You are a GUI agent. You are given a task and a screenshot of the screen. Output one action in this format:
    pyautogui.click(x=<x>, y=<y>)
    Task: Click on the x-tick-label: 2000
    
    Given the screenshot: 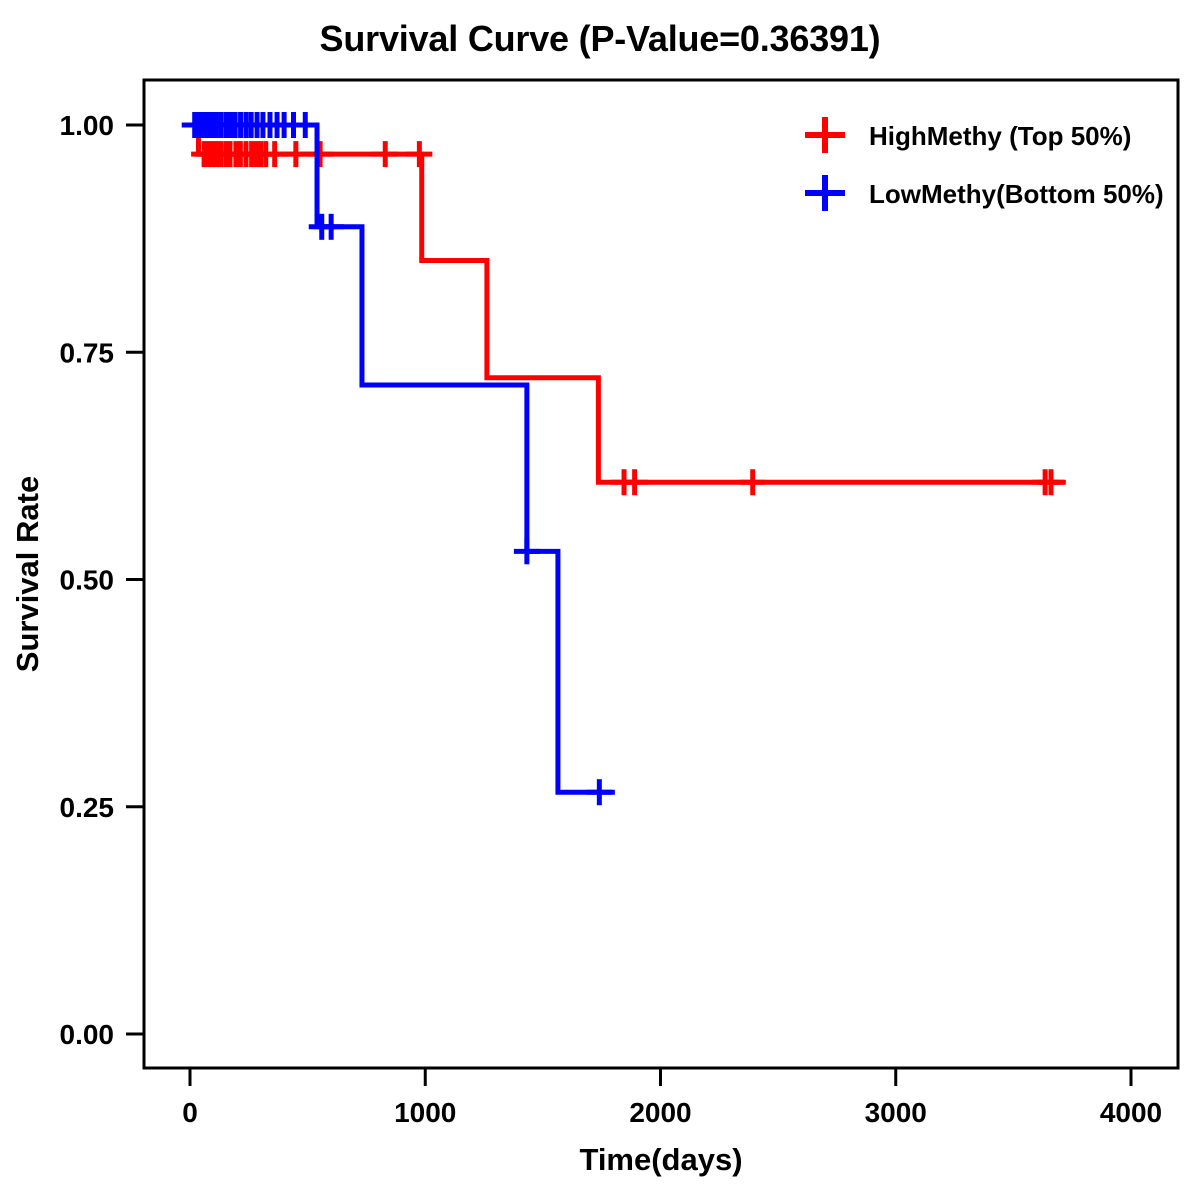 What is the action you would take?
    pyautogui.click(x=660, y=1112)
    